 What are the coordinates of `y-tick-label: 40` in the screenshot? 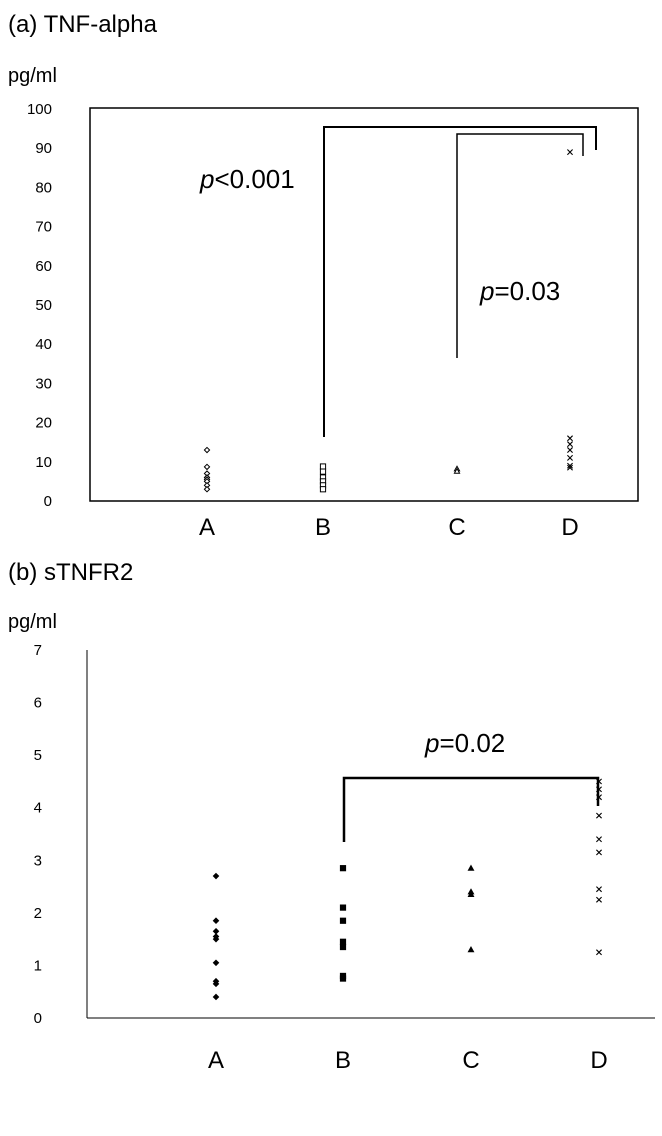 It's located at (43, 344).